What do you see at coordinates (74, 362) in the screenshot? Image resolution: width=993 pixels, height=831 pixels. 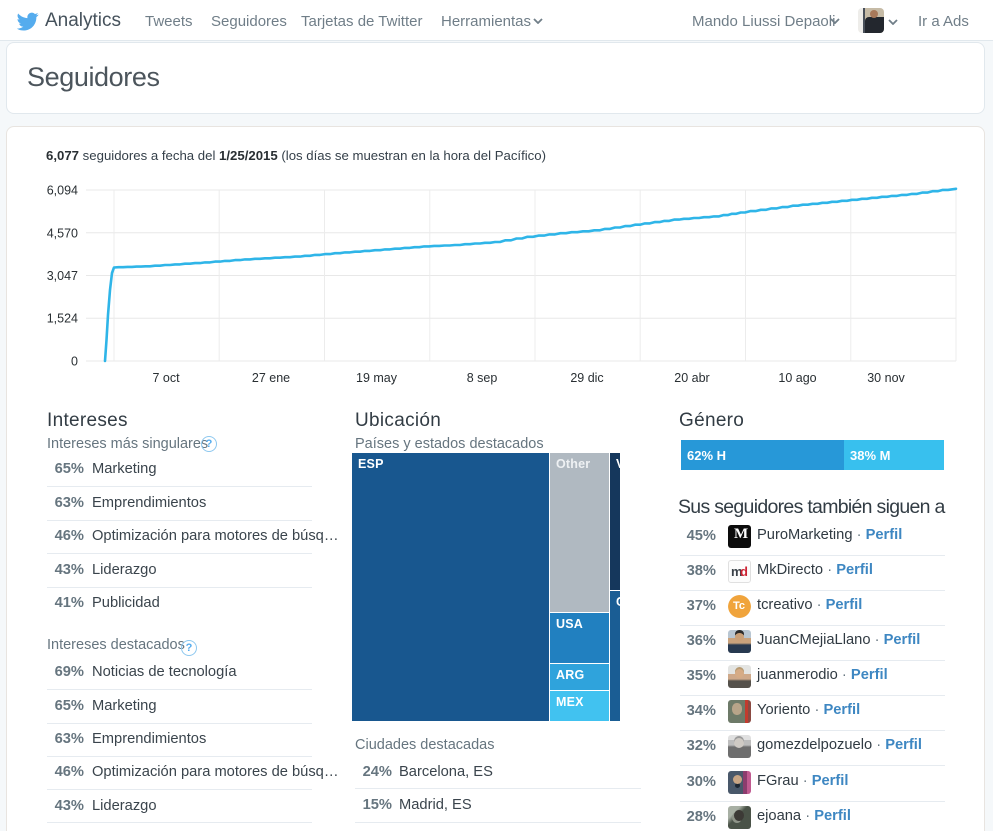 I see `svg-text: 0` at bounding box center [74, 362].